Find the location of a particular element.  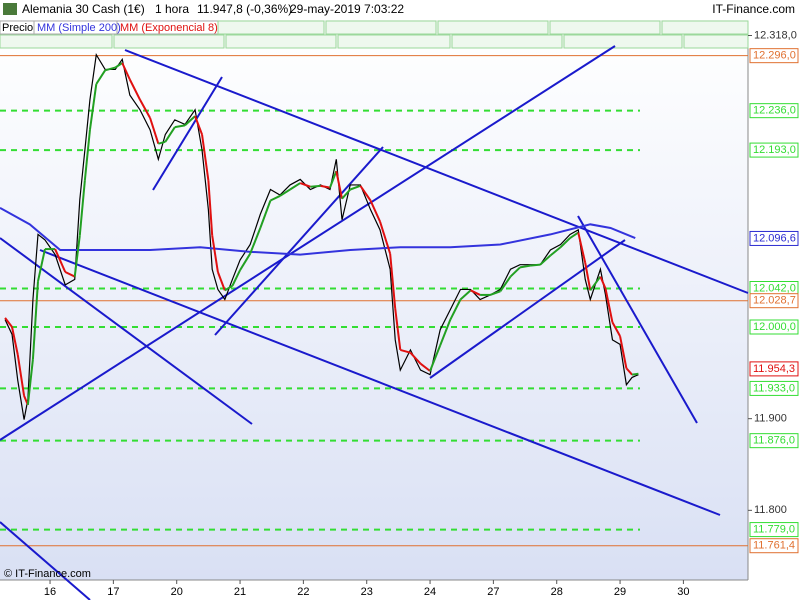

source: IT-Finance.com is located at coordinates (753, 9).